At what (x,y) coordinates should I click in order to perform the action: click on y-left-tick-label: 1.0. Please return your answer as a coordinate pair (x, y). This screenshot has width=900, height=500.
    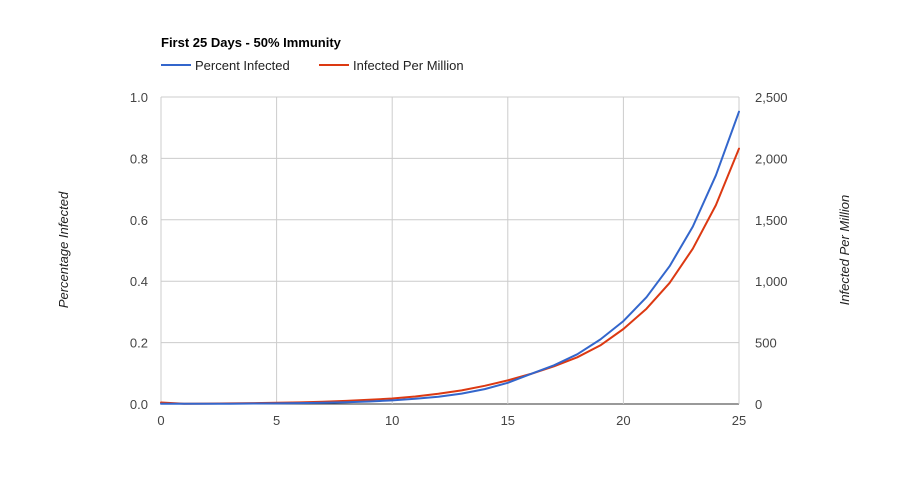
    Looking at the image, I should click on (139, 97).